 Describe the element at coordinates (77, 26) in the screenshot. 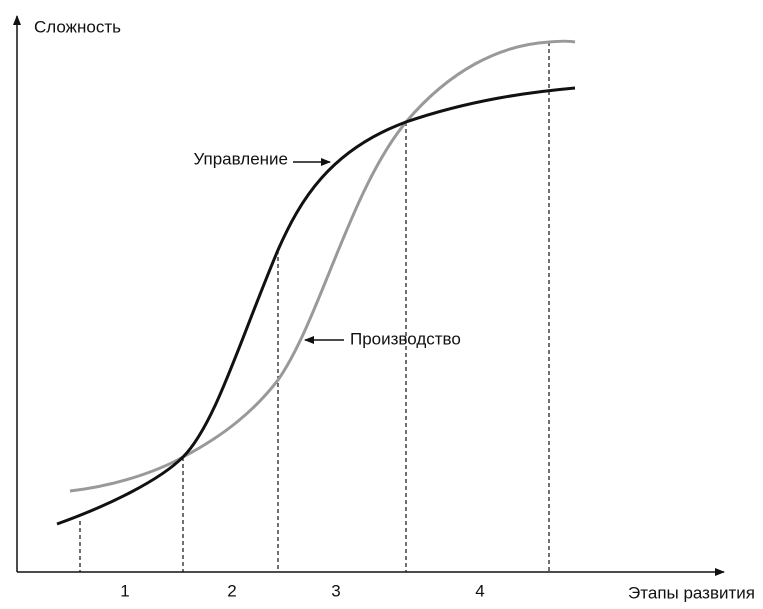

I see `y-axis-label: Сложность` at that location.